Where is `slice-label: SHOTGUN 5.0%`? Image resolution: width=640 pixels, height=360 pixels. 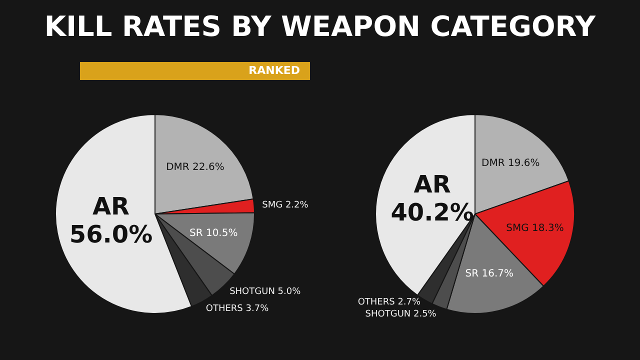 slice-label: SHOTGUN 5.0% is located at coordinates (266, 291).